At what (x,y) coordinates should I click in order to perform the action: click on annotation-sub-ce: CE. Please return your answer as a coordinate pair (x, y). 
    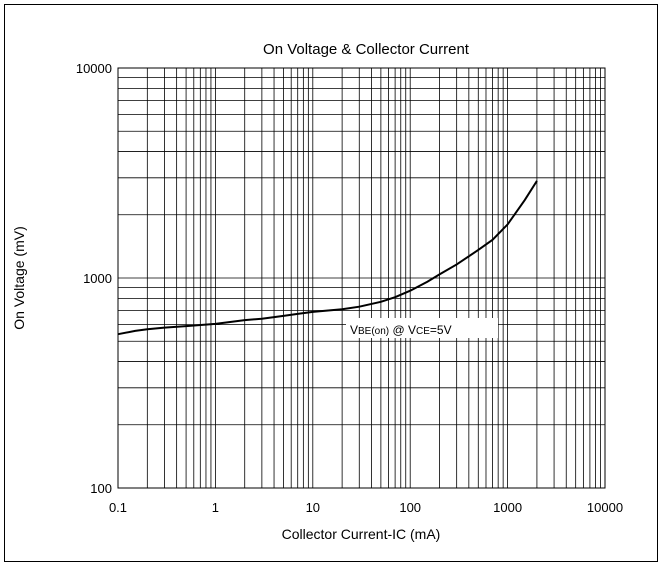
    Looking at the image, I should click on (423, 331).